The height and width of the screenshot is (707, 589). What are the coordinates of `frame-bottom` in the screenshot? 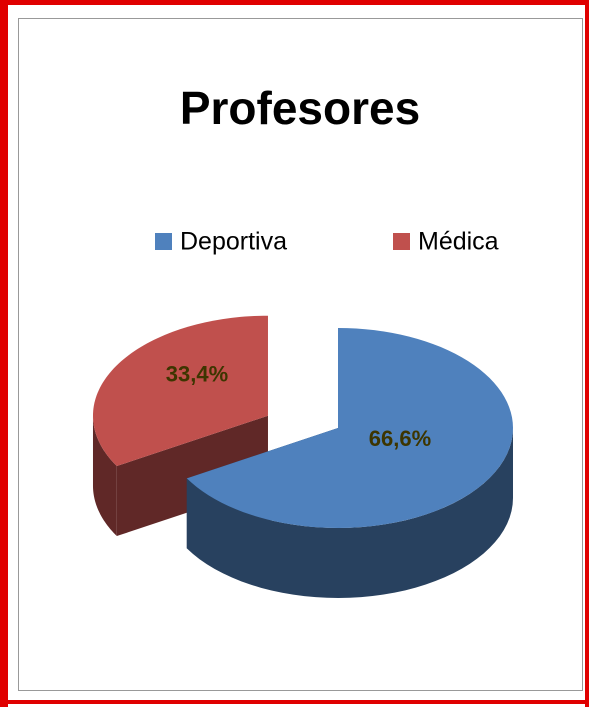 It's located at (294, 702).